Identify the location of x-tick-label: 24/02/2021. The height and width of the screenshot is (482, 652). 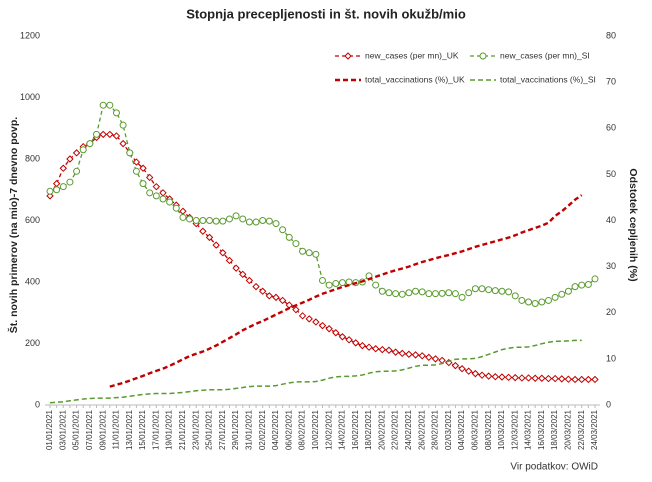
(408, 429).